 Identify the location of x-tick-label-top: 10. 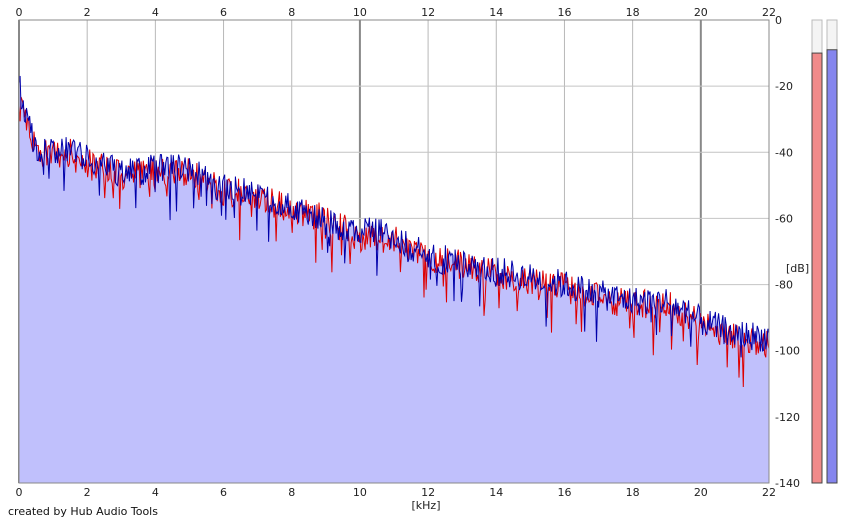
(360, 12).